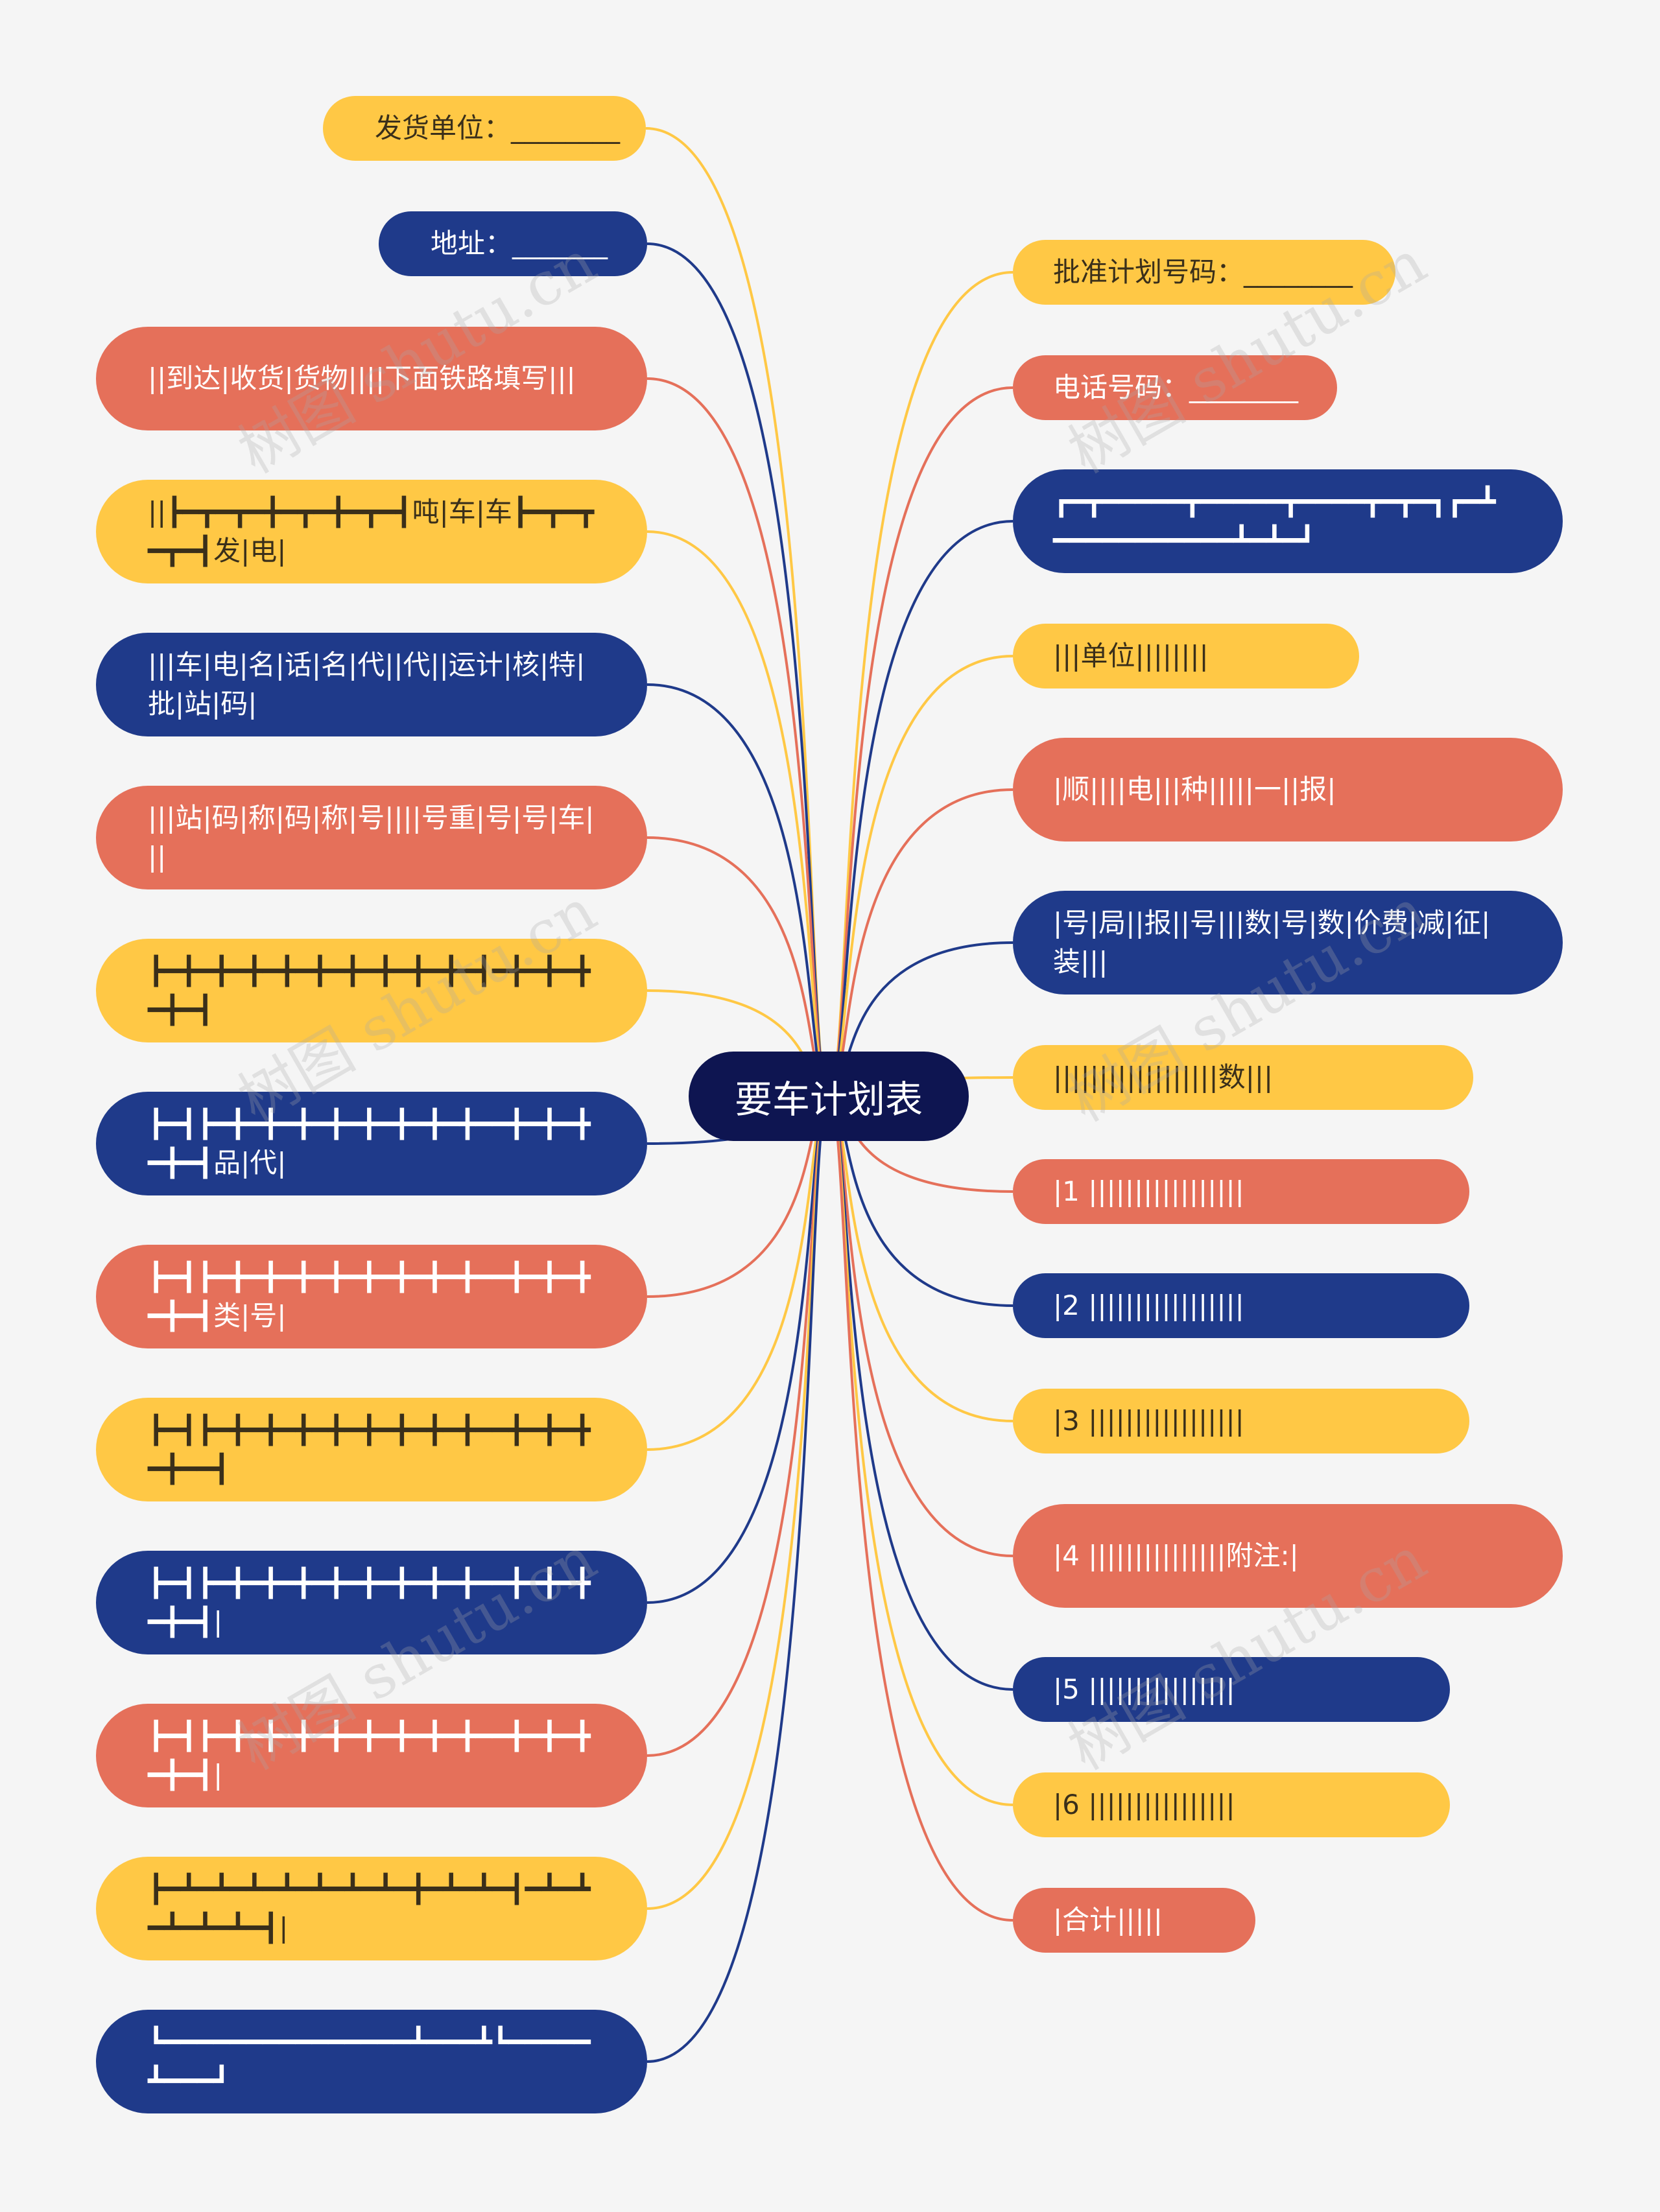 This screenshot has height=2212, width=1660. Describe the element at coordinates (372, 1296) in the screenshot. I see `left-node-9: ┣━┫┣━╋━╋━╋━╋━╋━╋━╋━╋━━╋━╋━╋━╋━┫类|号|` at that location.